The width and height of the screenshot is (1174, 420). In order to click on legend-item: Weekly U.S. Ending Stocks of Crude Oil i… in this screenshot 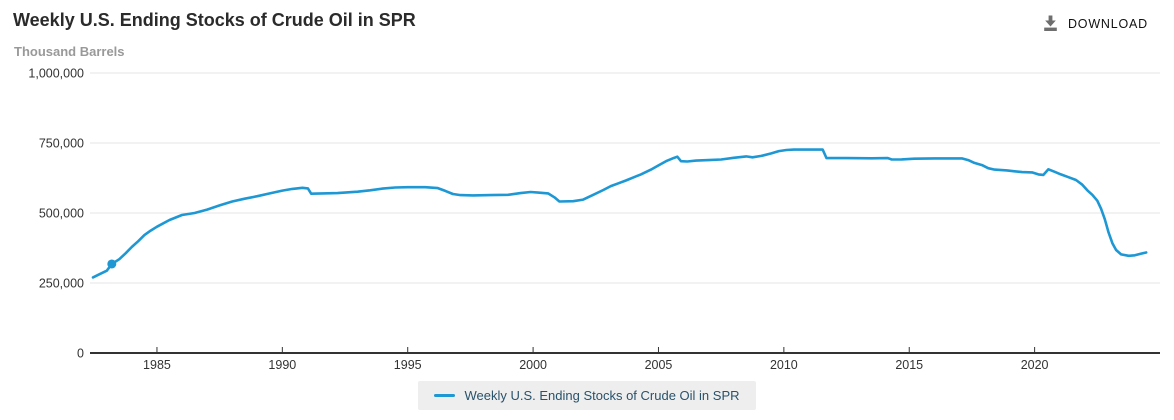, I will do `click(587, 395)`.